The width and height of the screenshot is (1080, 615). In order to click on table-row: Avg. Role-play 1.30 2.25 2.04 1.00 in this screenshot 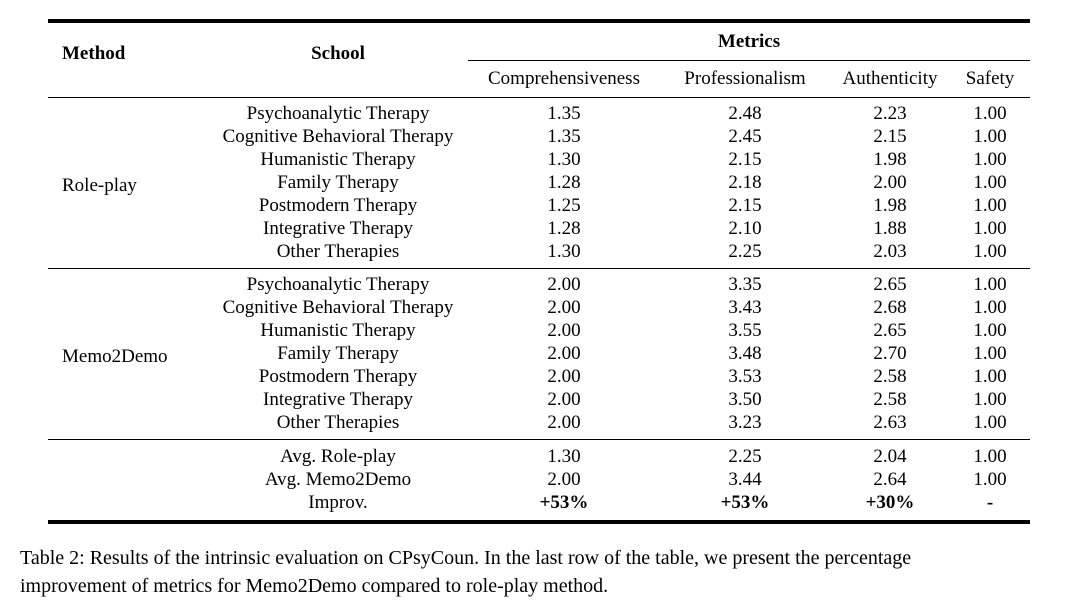, I will do `click(539, 454)`.